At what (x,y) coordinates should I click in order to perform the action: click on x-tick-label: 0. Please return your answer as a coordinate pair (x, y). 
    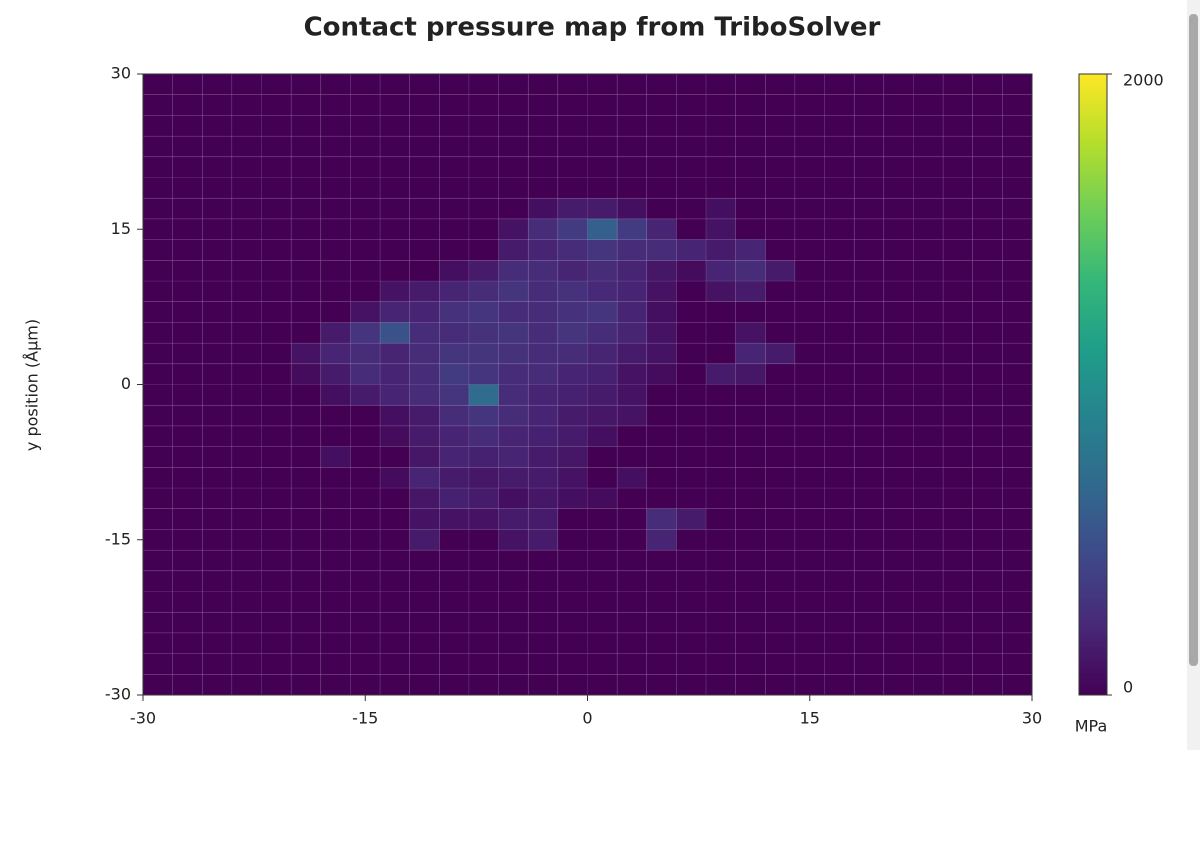
    Looking at the image, I should click on (587, 718).